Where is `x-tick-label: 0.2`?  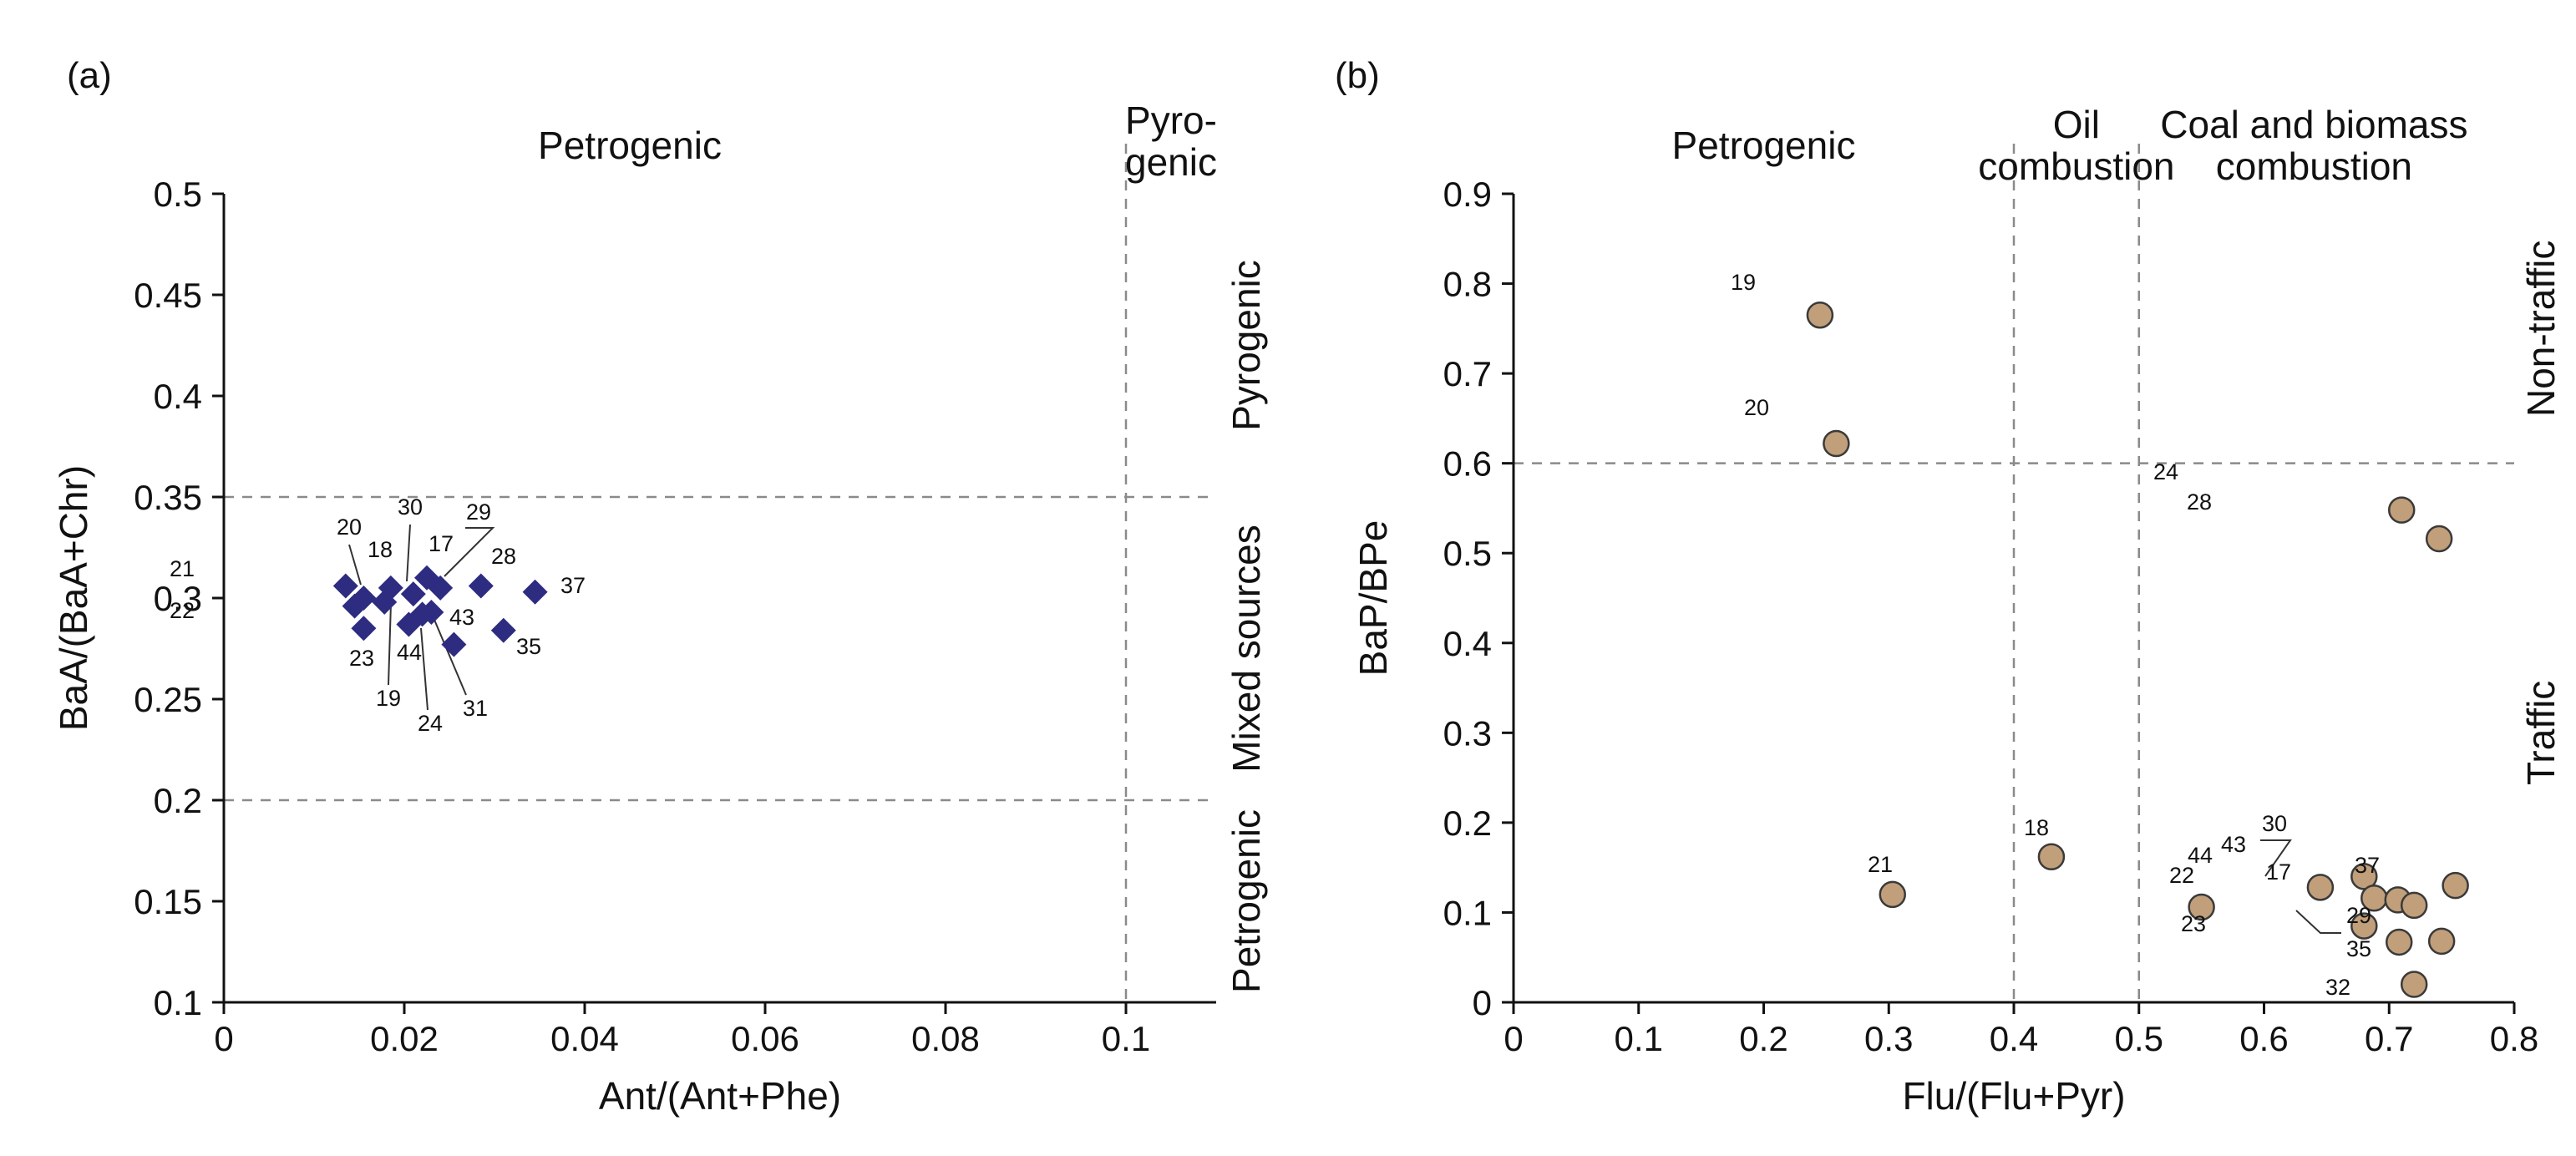
x-tick-label: 0.2 is located at coordinates (1763, 1038).